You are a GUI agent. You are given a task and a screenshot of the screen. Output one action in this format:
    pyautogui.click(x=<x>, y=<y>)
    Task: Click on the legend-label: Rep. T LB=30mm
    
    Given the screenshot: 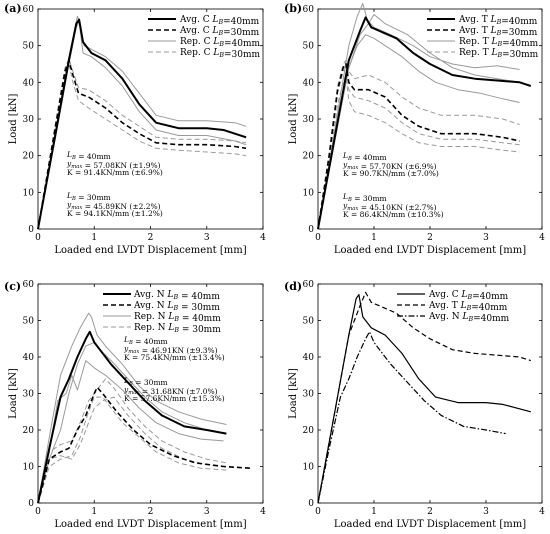 What is the action you would take?
    pyautogui.click(x=499, y=54)
    